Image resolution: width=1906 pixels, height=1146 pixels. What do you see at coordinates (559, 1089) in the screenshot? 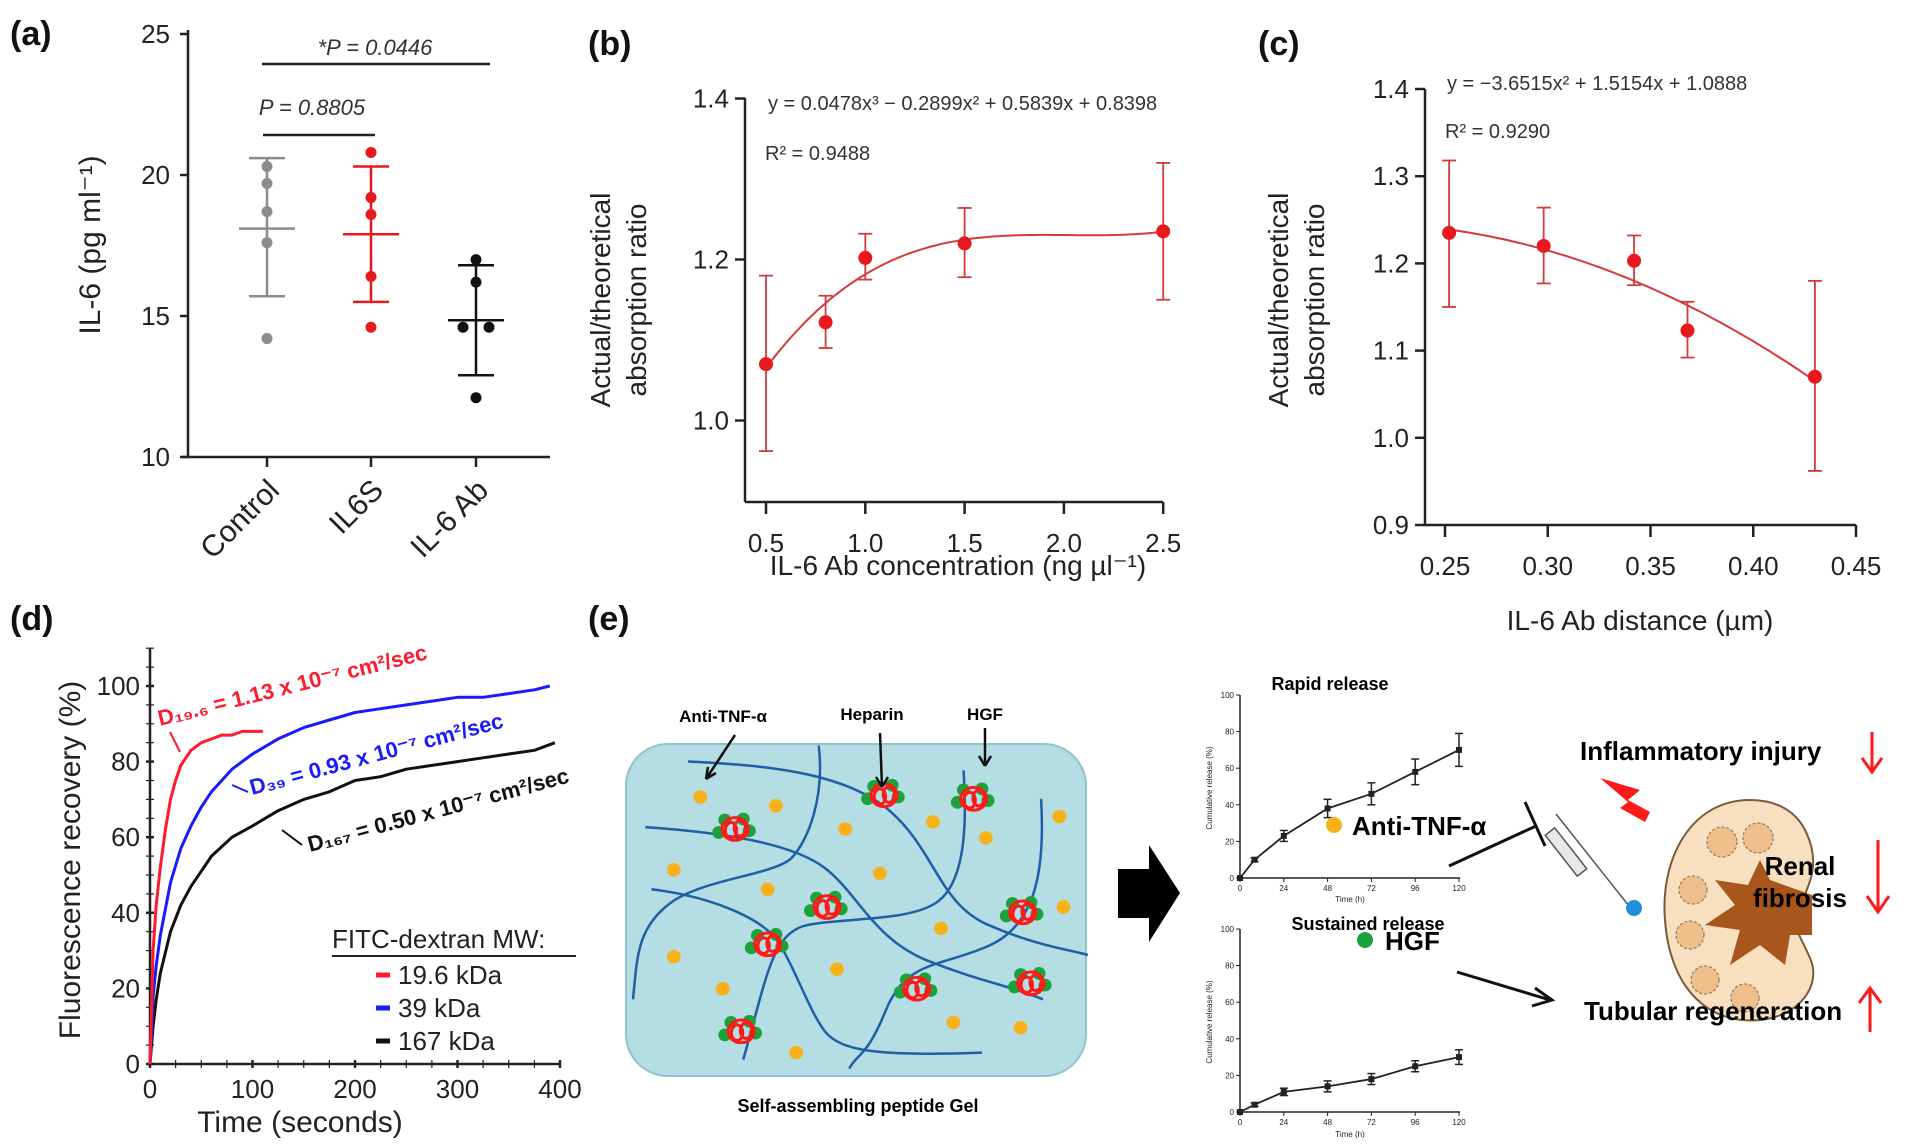
I see `x-tick-label: 400` at bounding box center [559, 1089].